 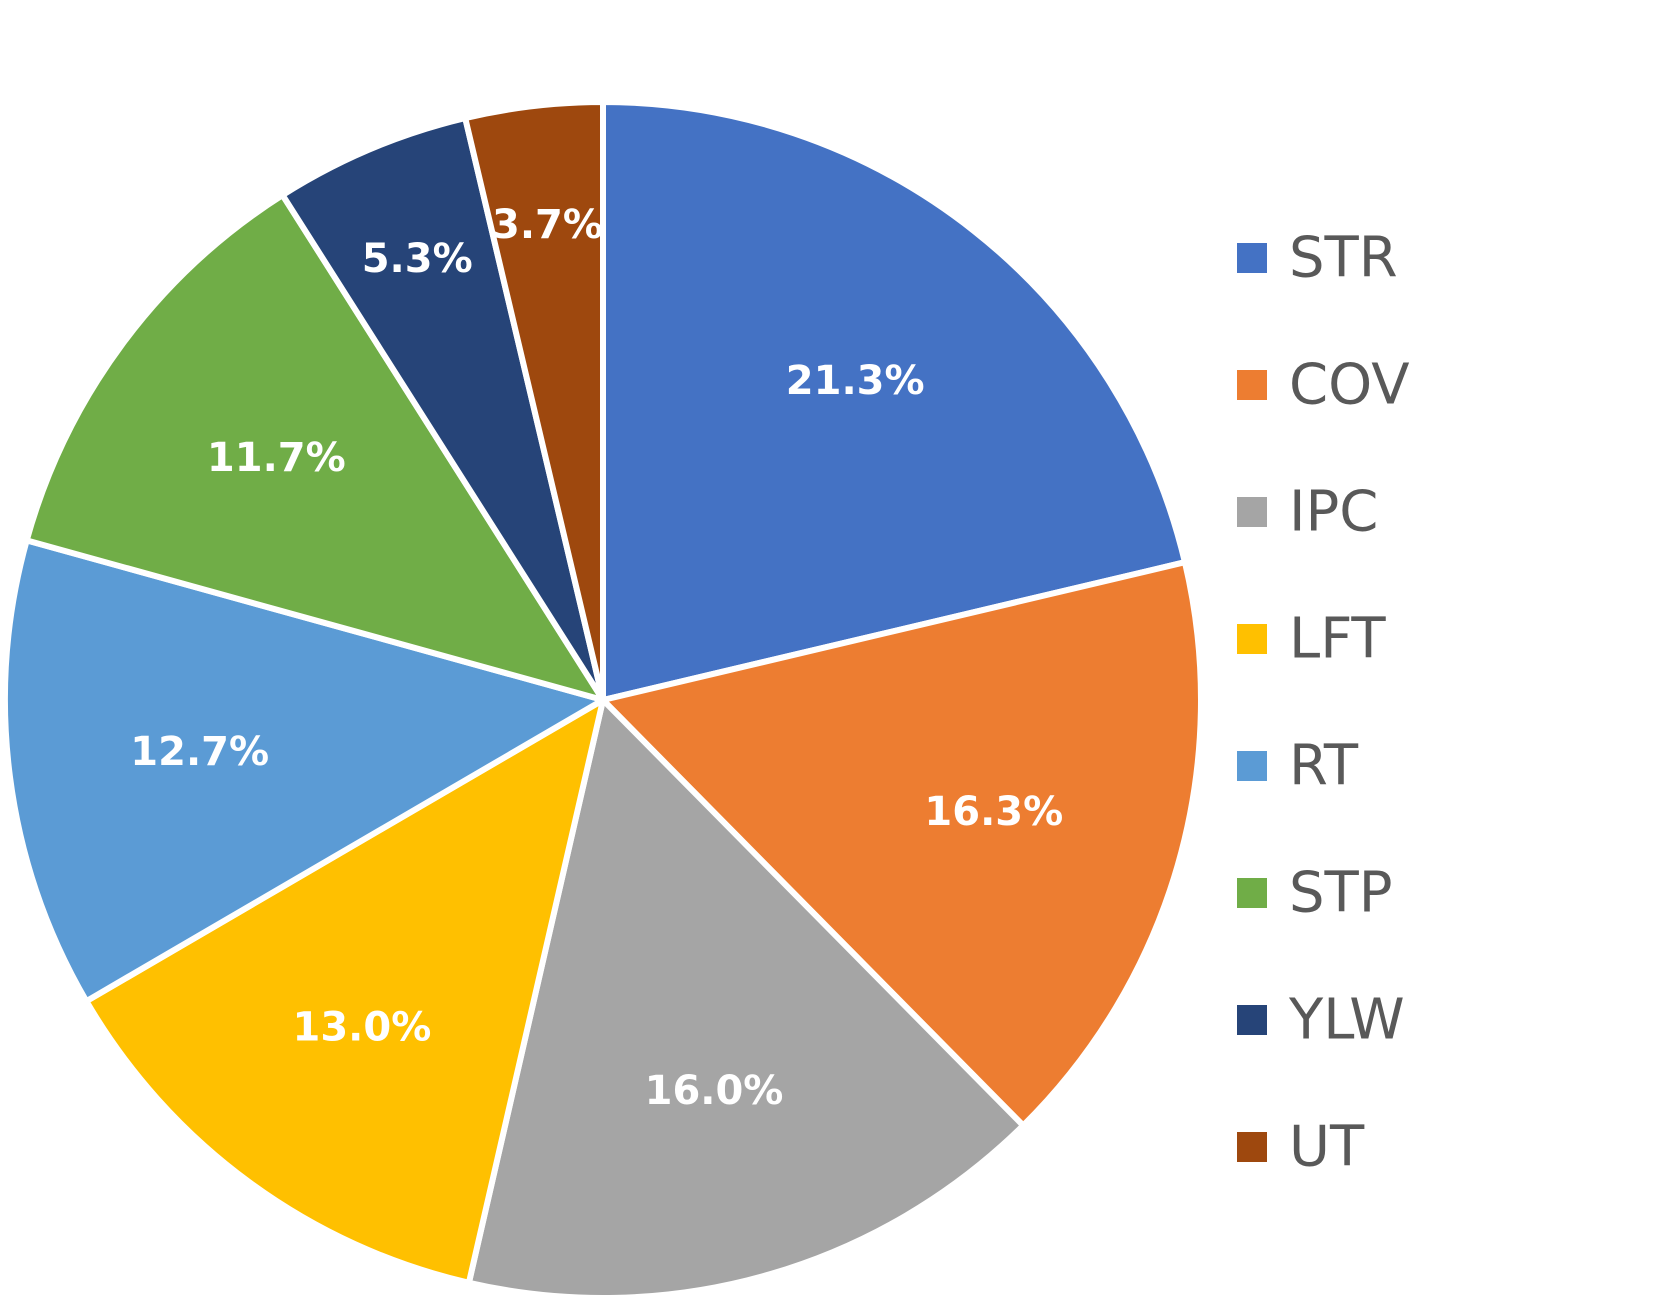 I want to click on pie-slice-ylw, so click(x=442, y=409).